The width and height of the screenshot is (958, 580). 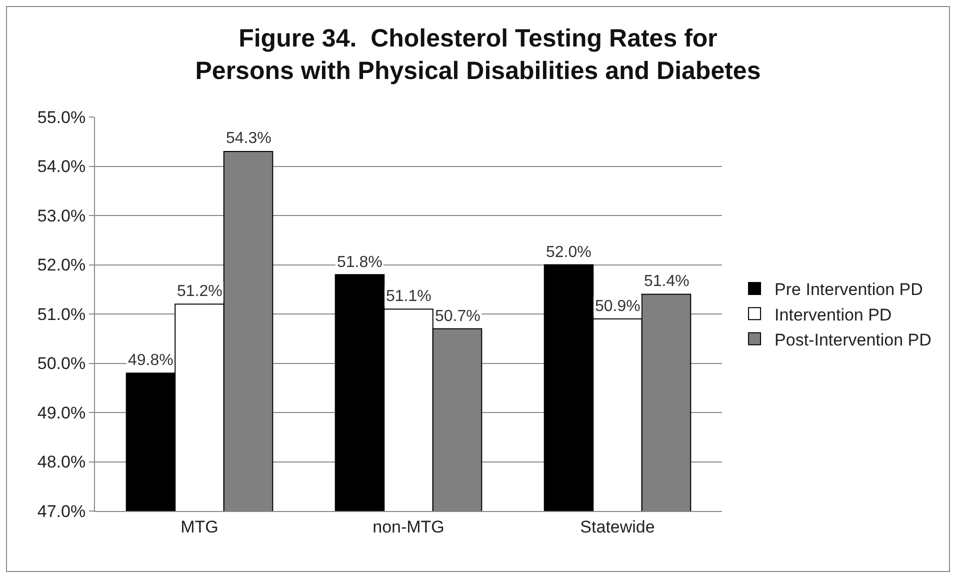 I want to click on y-tick-label: 54.0%, so click(x=61, y=166).